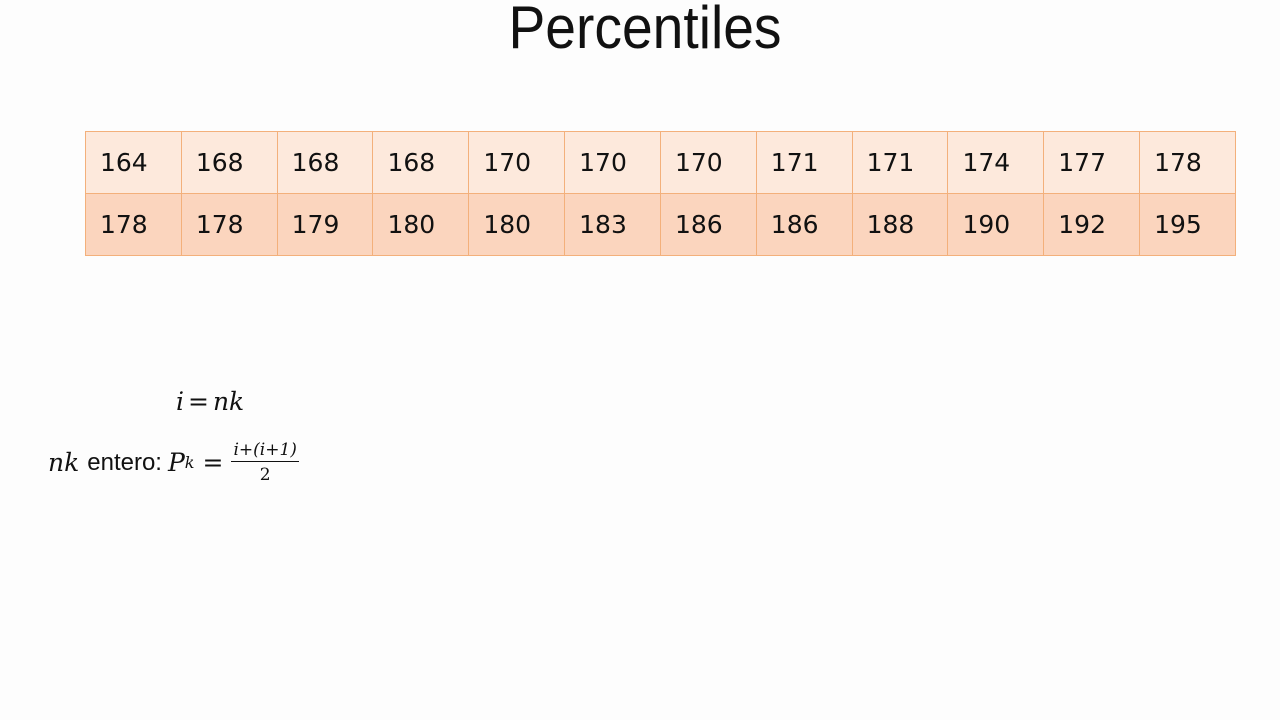  Describe the element at coordinates (64, 462) in the screenshot. I see `formula-nk: nk` at that location.